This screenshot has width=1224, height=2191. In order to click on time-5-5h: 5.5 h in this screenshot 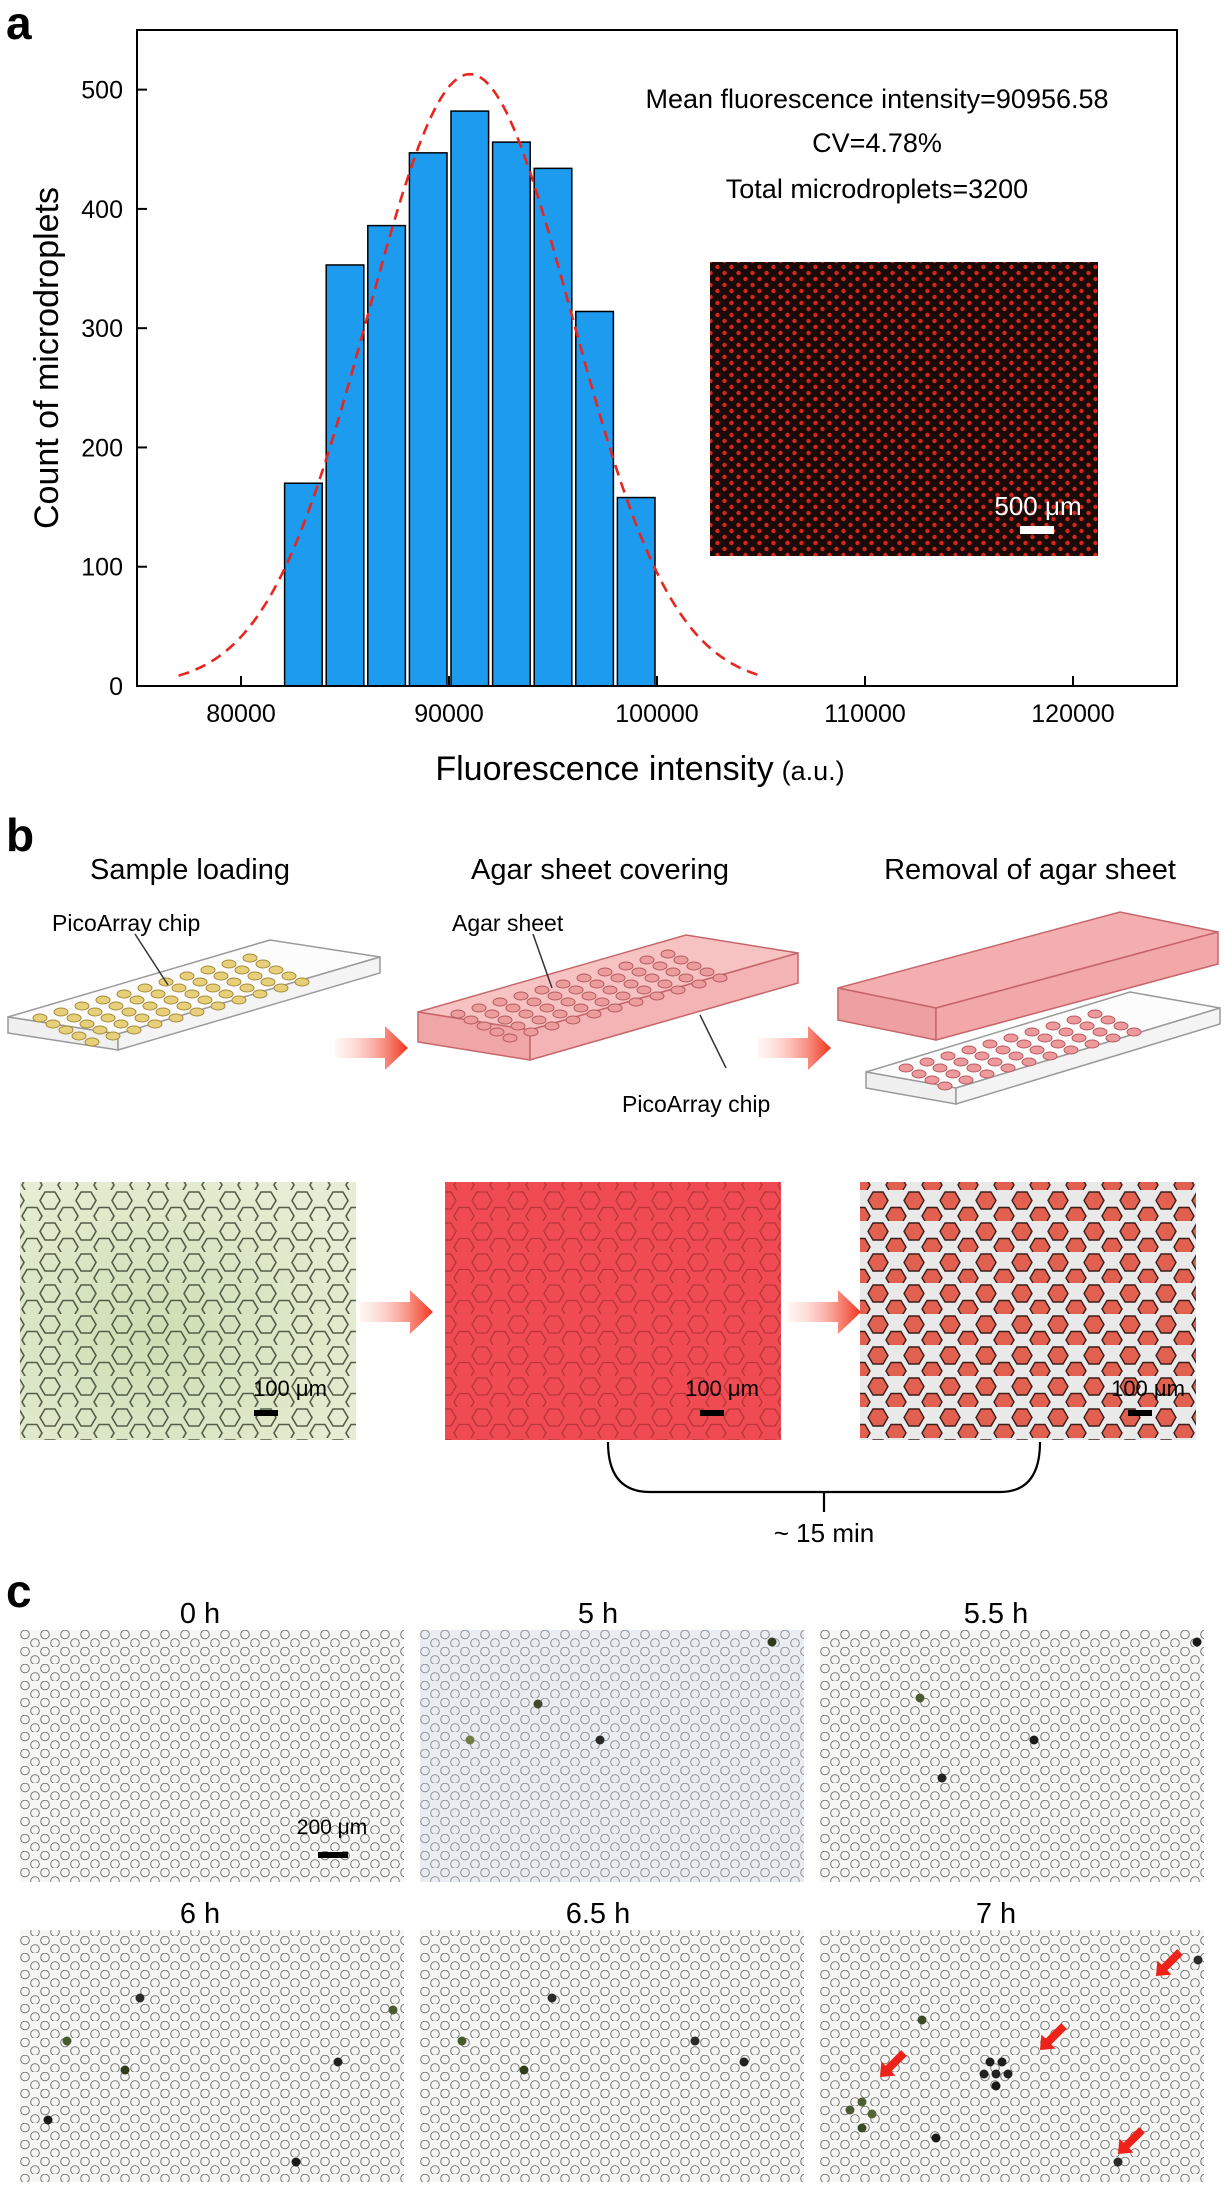, I will do `click(996, 1614)`.